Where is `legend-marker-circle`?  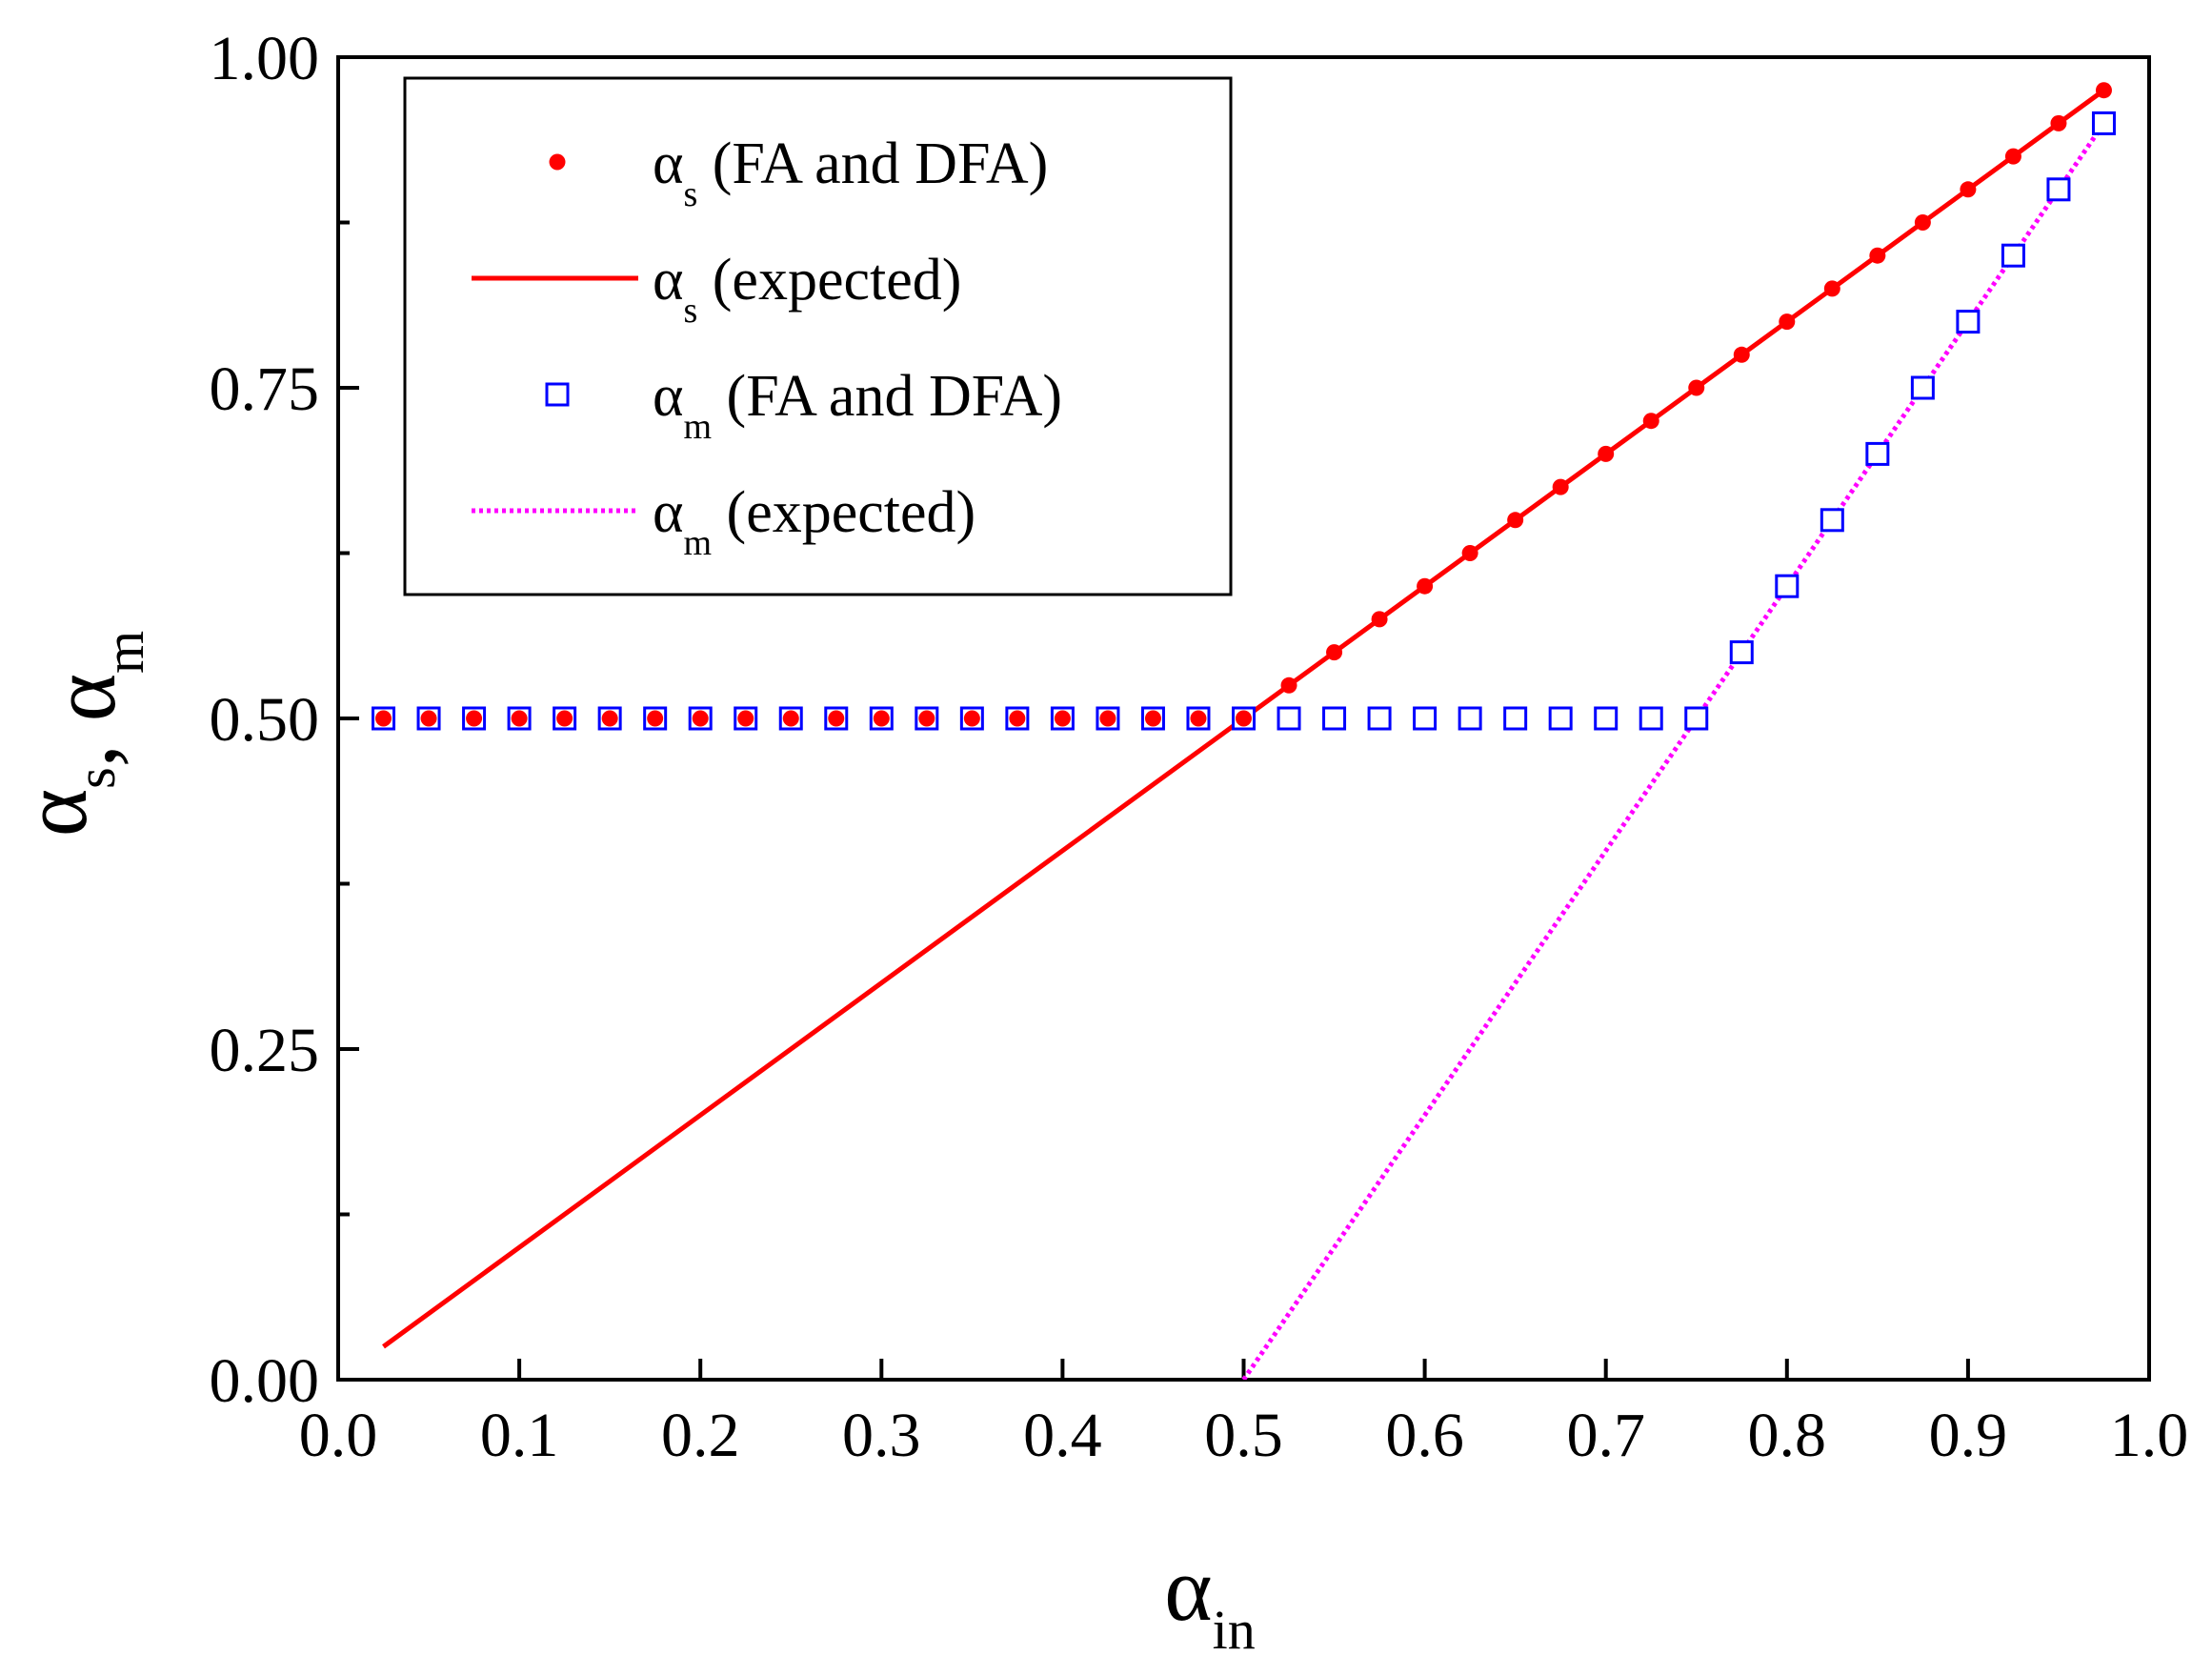 legend-marker-circle is located at coordinates (557, 162).